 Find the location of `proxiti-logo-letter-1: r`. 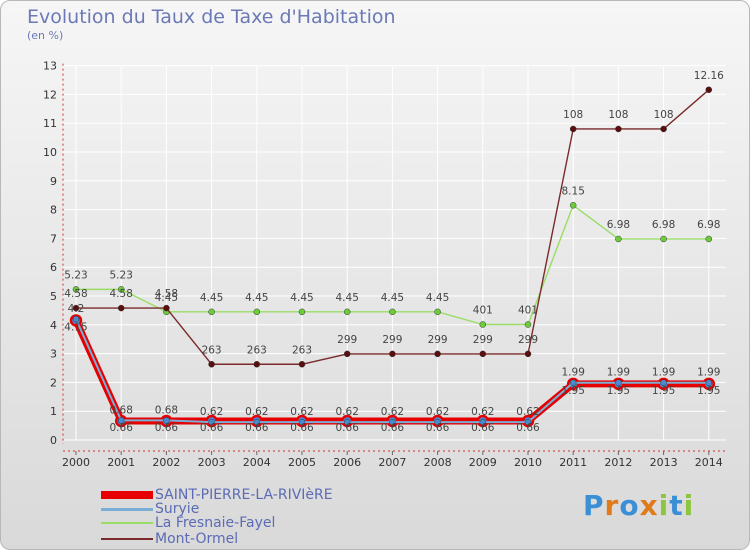

proxiti-logo-letter-1: r is located at coordinates (612, 505).